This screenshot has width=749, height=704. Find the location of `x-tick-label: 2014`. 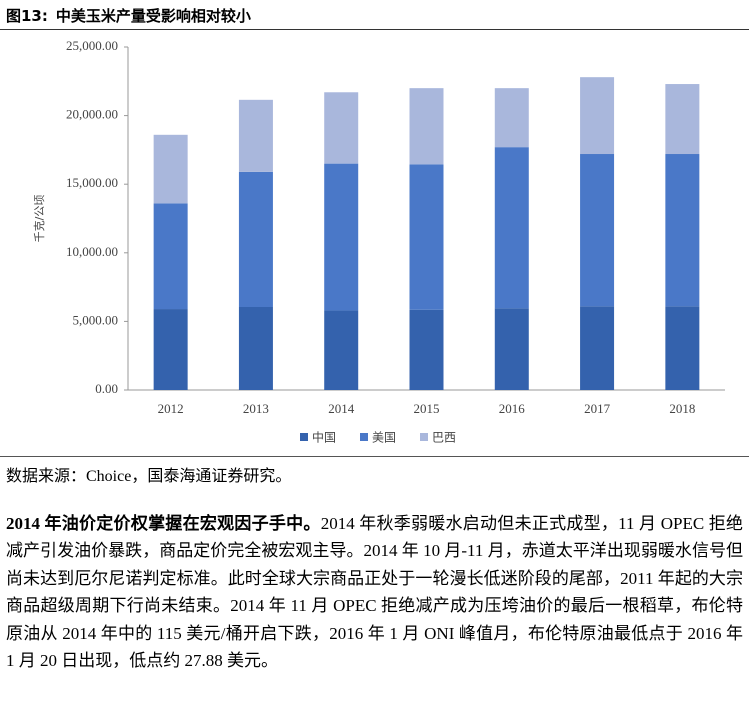

x-tick-label: 2014 is located at coordinates (341, 408).